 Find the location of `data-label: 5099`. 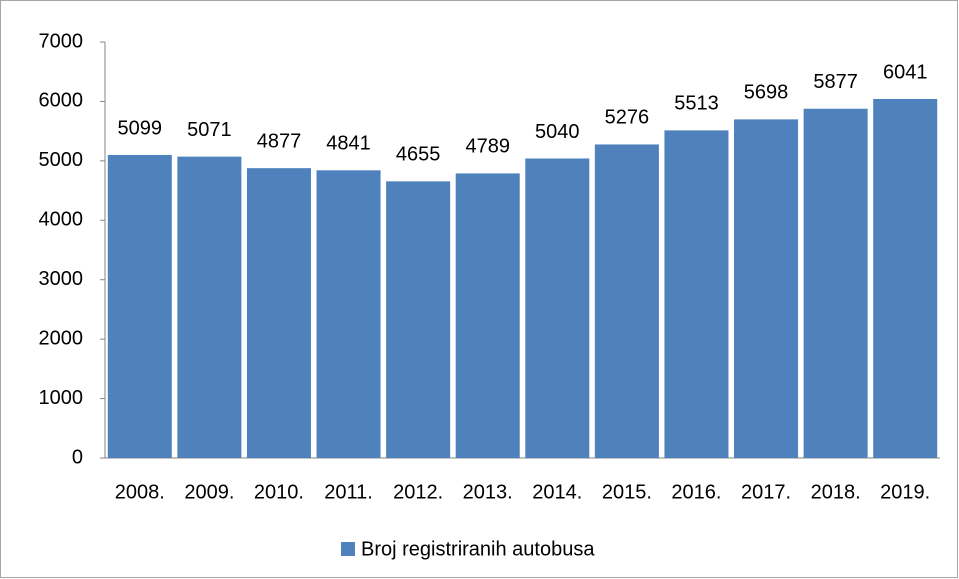

data-label: 5099 is located at coordinates (140, 128).